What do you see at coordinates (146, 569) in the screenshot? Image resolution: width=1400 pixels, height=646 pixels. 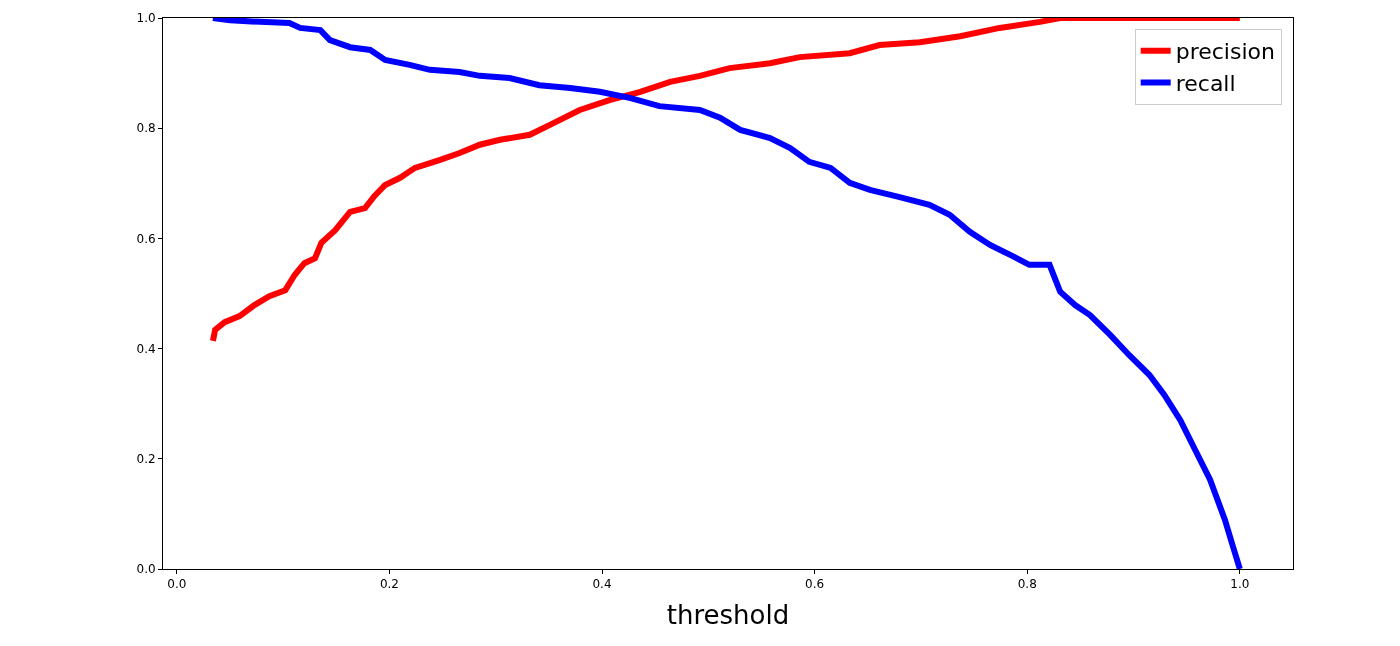 I see `y-tick-label: 0.0` at bounding box center [146, 569].